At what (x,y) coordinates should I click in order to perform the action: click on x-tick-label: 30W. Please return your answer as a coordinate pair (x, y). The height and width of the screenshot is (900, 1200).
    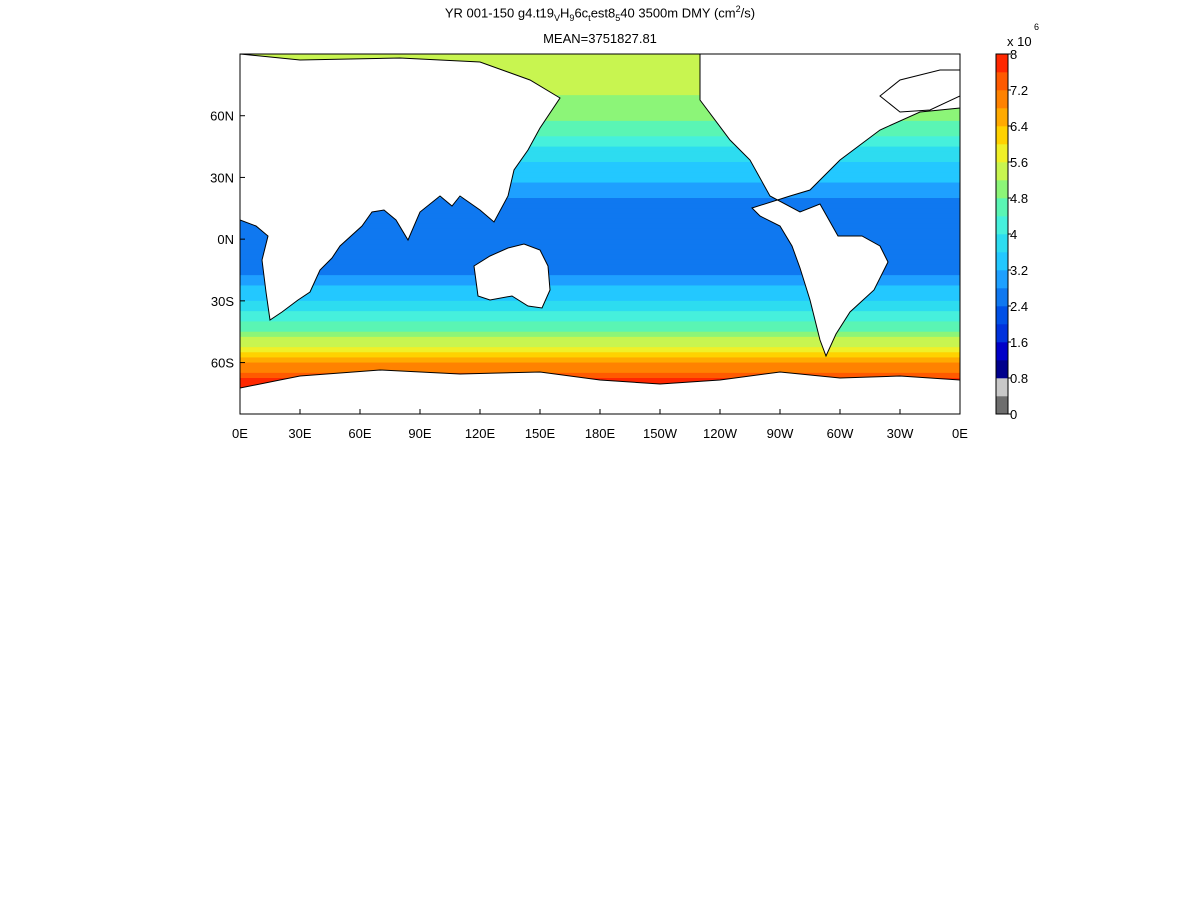
    Looking at the image, I should click on (900, 433).